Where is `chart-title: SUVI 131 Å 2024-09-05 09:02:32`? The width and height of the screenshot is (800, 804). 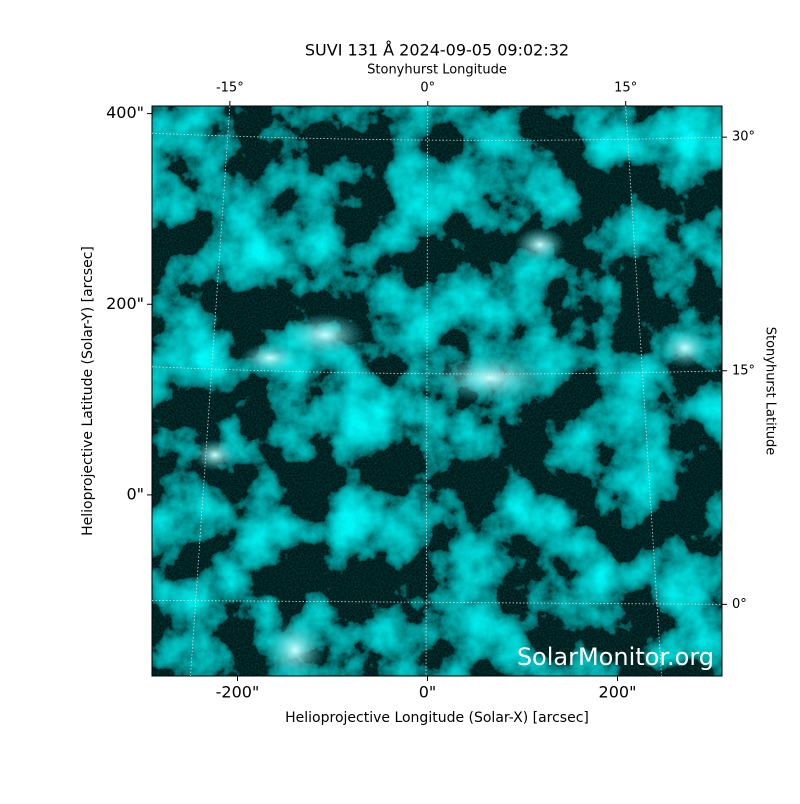
chart-title: SUVI 131 Å 2024-09-05 09:02:32 is located at coordinates (437, 50).